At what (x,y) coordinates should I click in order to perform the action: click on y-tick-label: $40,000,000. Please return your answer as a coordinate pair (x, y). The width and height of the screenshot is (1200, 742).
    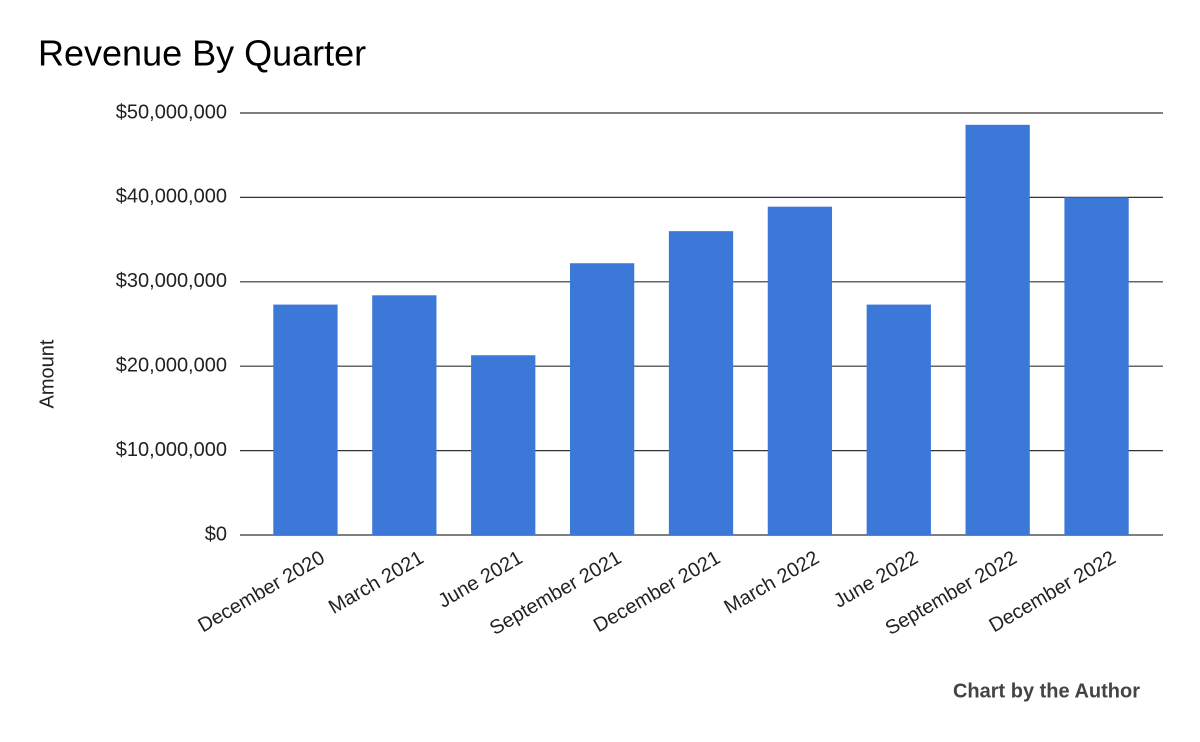
    Looking at the image, I should click on (171, 197).